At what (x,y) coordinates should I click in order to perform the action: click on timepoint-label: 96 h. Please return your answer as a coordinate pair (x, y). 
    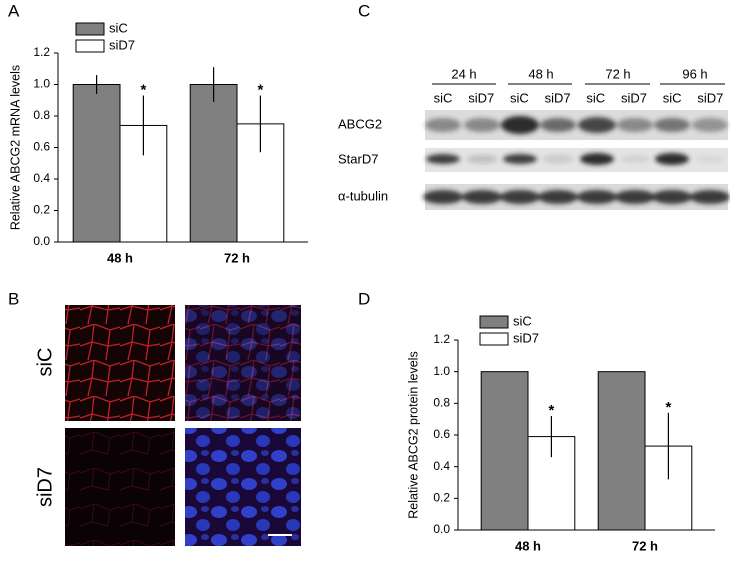
    Looking at the image, I should click on (694, 73).